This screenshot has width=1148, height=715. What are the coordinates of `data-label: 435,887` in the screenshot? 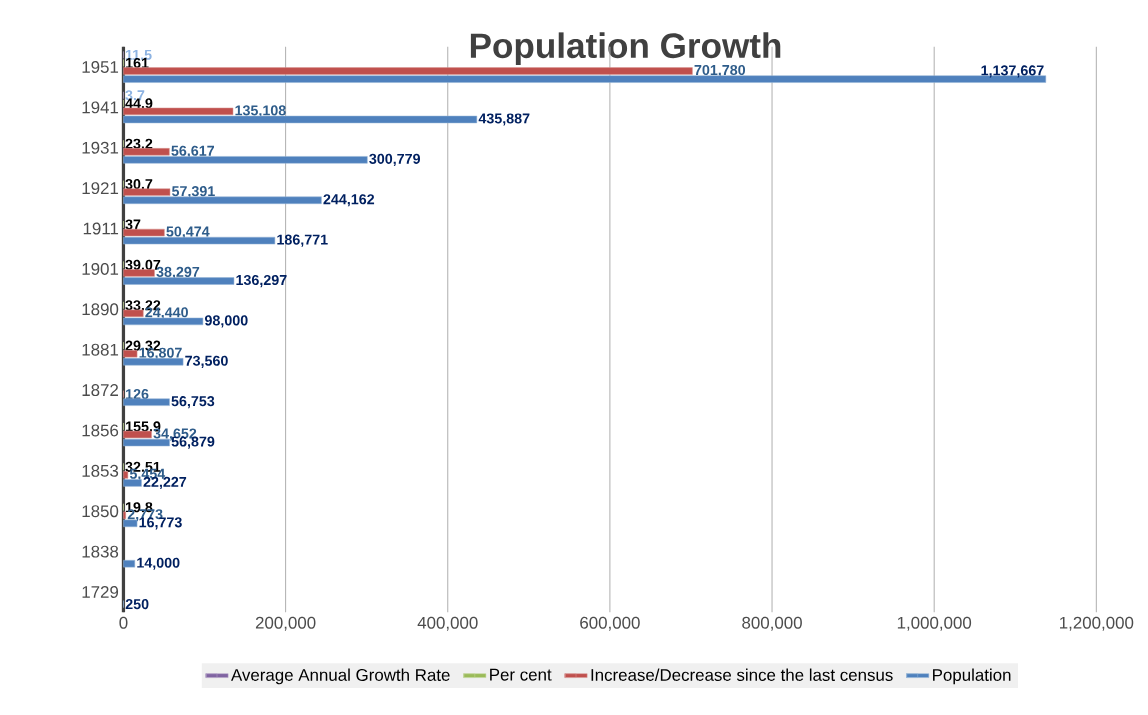 It's located at (504, 119).